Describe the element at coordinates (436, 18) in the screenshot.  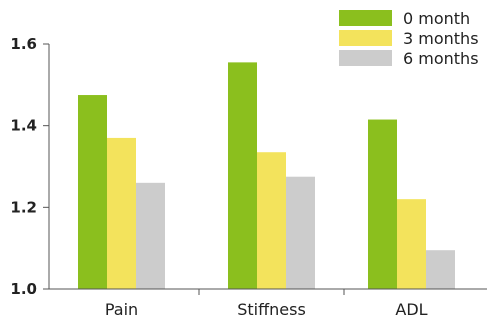
I see `legend-label: 0 month` at that location.